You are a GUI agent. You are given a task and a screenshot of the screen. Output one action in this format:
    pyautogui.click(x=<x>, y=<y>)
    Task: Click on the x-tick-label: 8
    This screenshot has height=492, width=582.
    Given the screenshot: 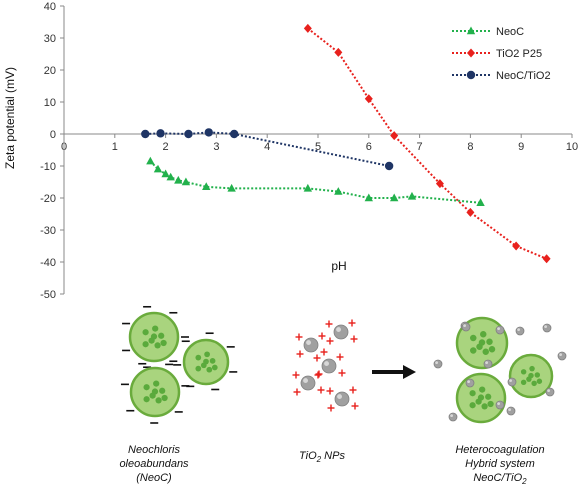 What is the action you would take?
    pyautogui.click(x=470, y=147)
    